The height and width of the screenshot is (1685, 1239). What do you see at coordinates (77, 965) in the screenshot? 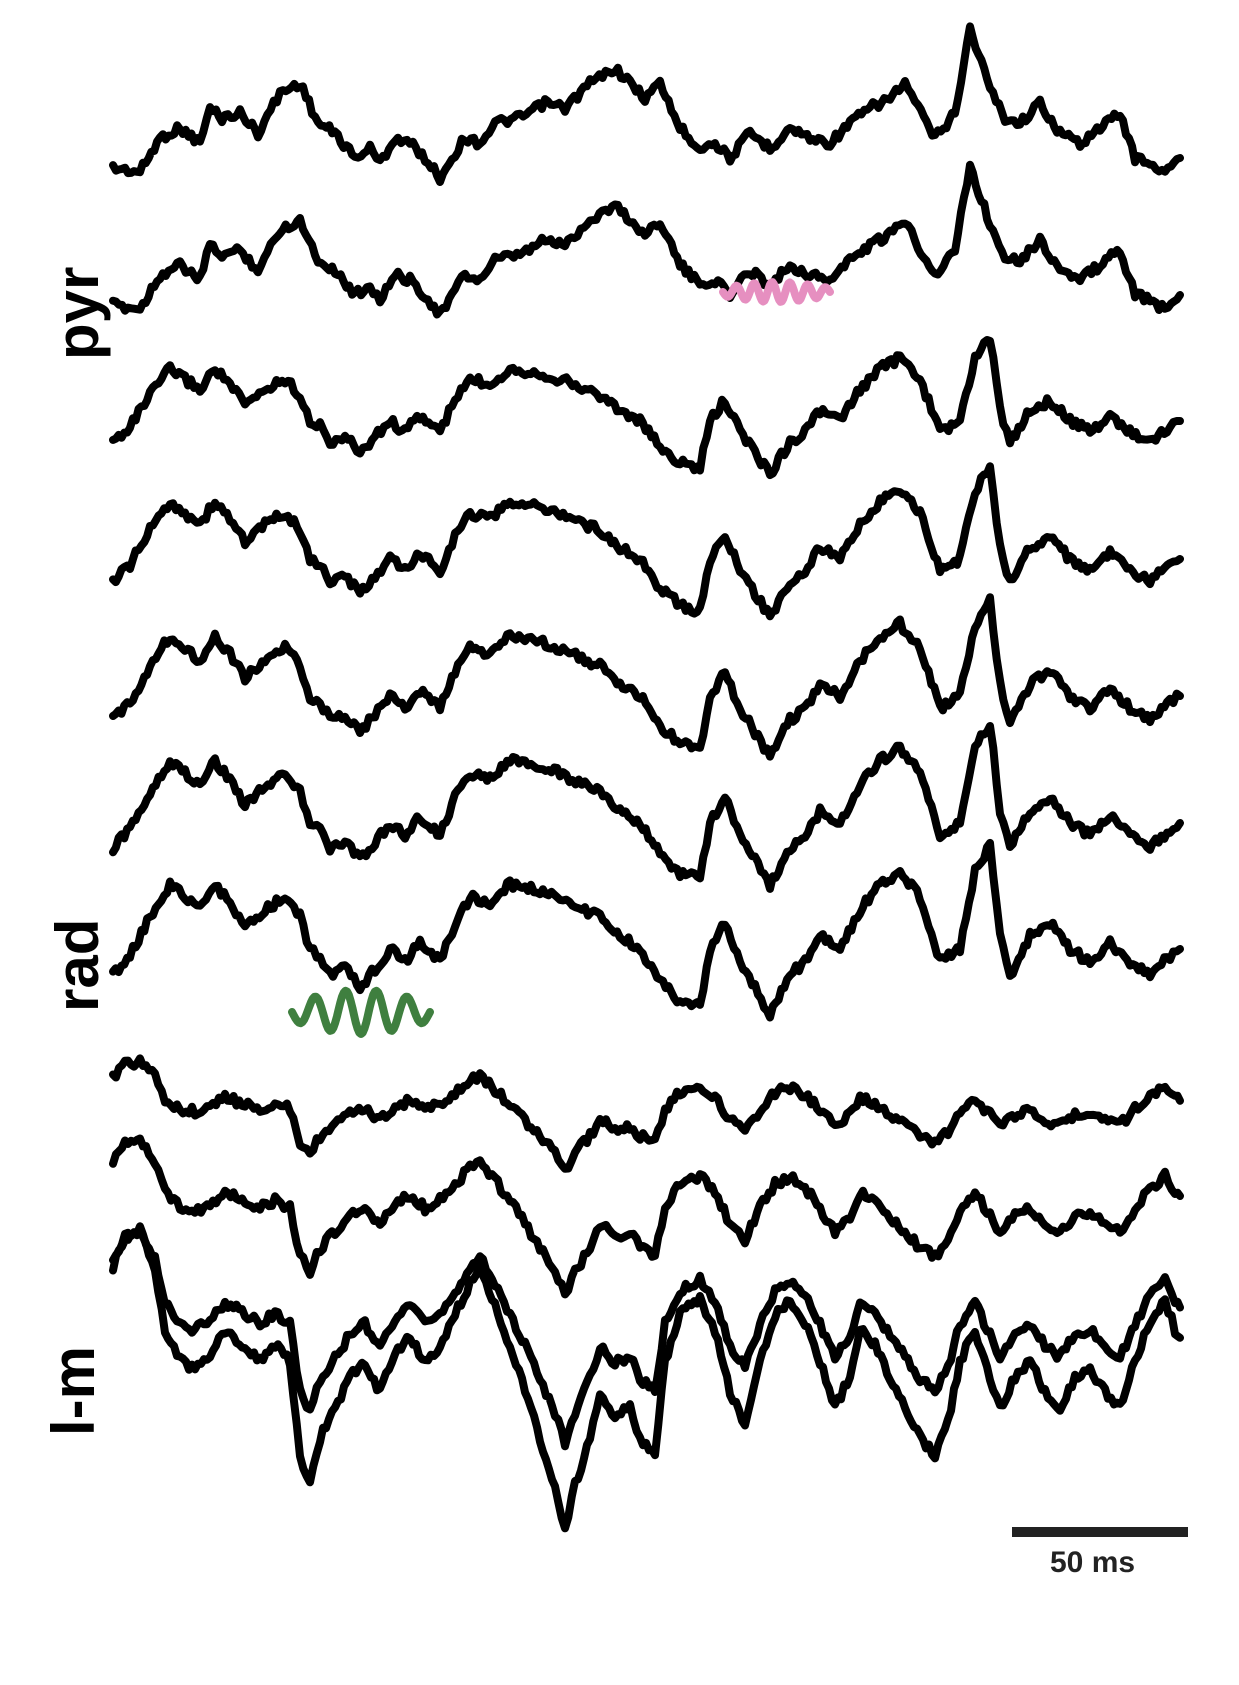
I see `layer-label-rad: rad` at bounding box center [77, 965].